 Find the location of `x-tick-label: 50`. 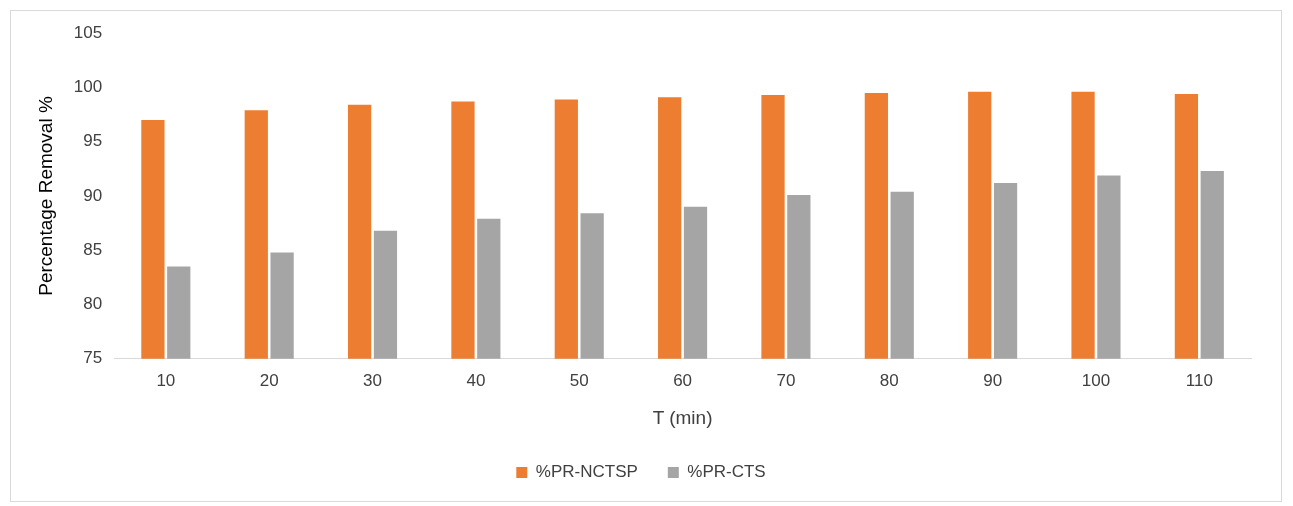

x-tick-label: 50 is located at coordinates (579, 380).